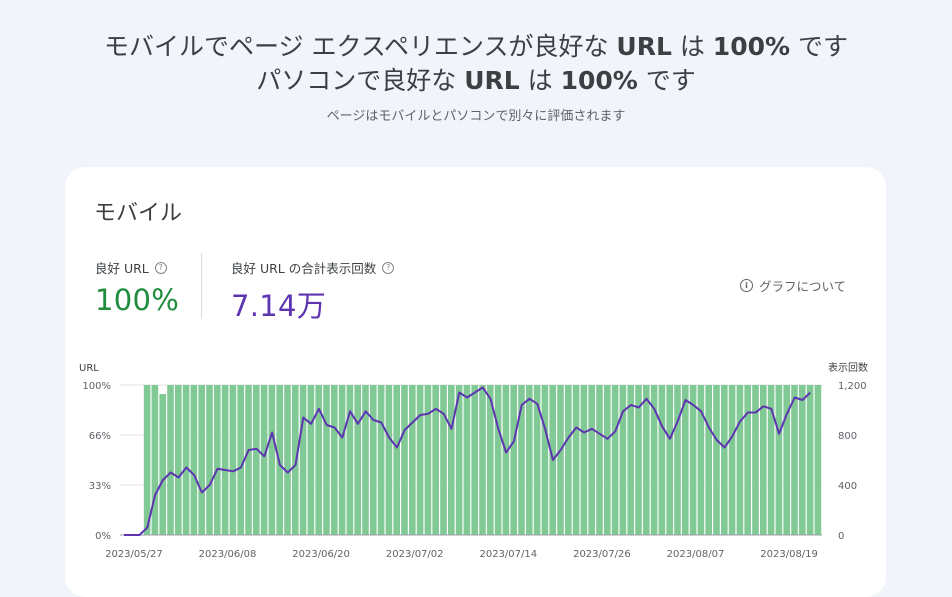  What do you see at coordinates (304, 268) in the screenshot?
I see `metric-label: 良好 URL の合計表示回数` at bounding box center [304, 268].